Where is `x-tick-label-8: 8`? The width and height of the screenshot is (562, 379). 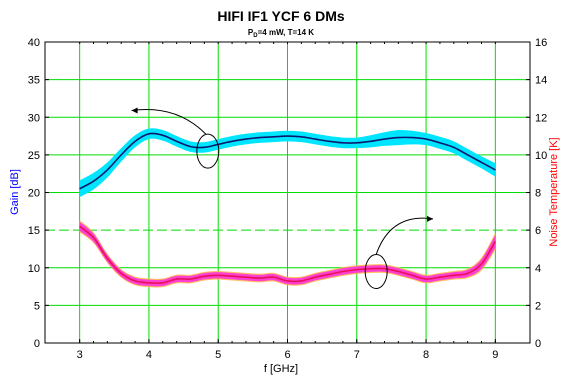
x-tick-label-8: 8 is located at coordinates (426, 355).